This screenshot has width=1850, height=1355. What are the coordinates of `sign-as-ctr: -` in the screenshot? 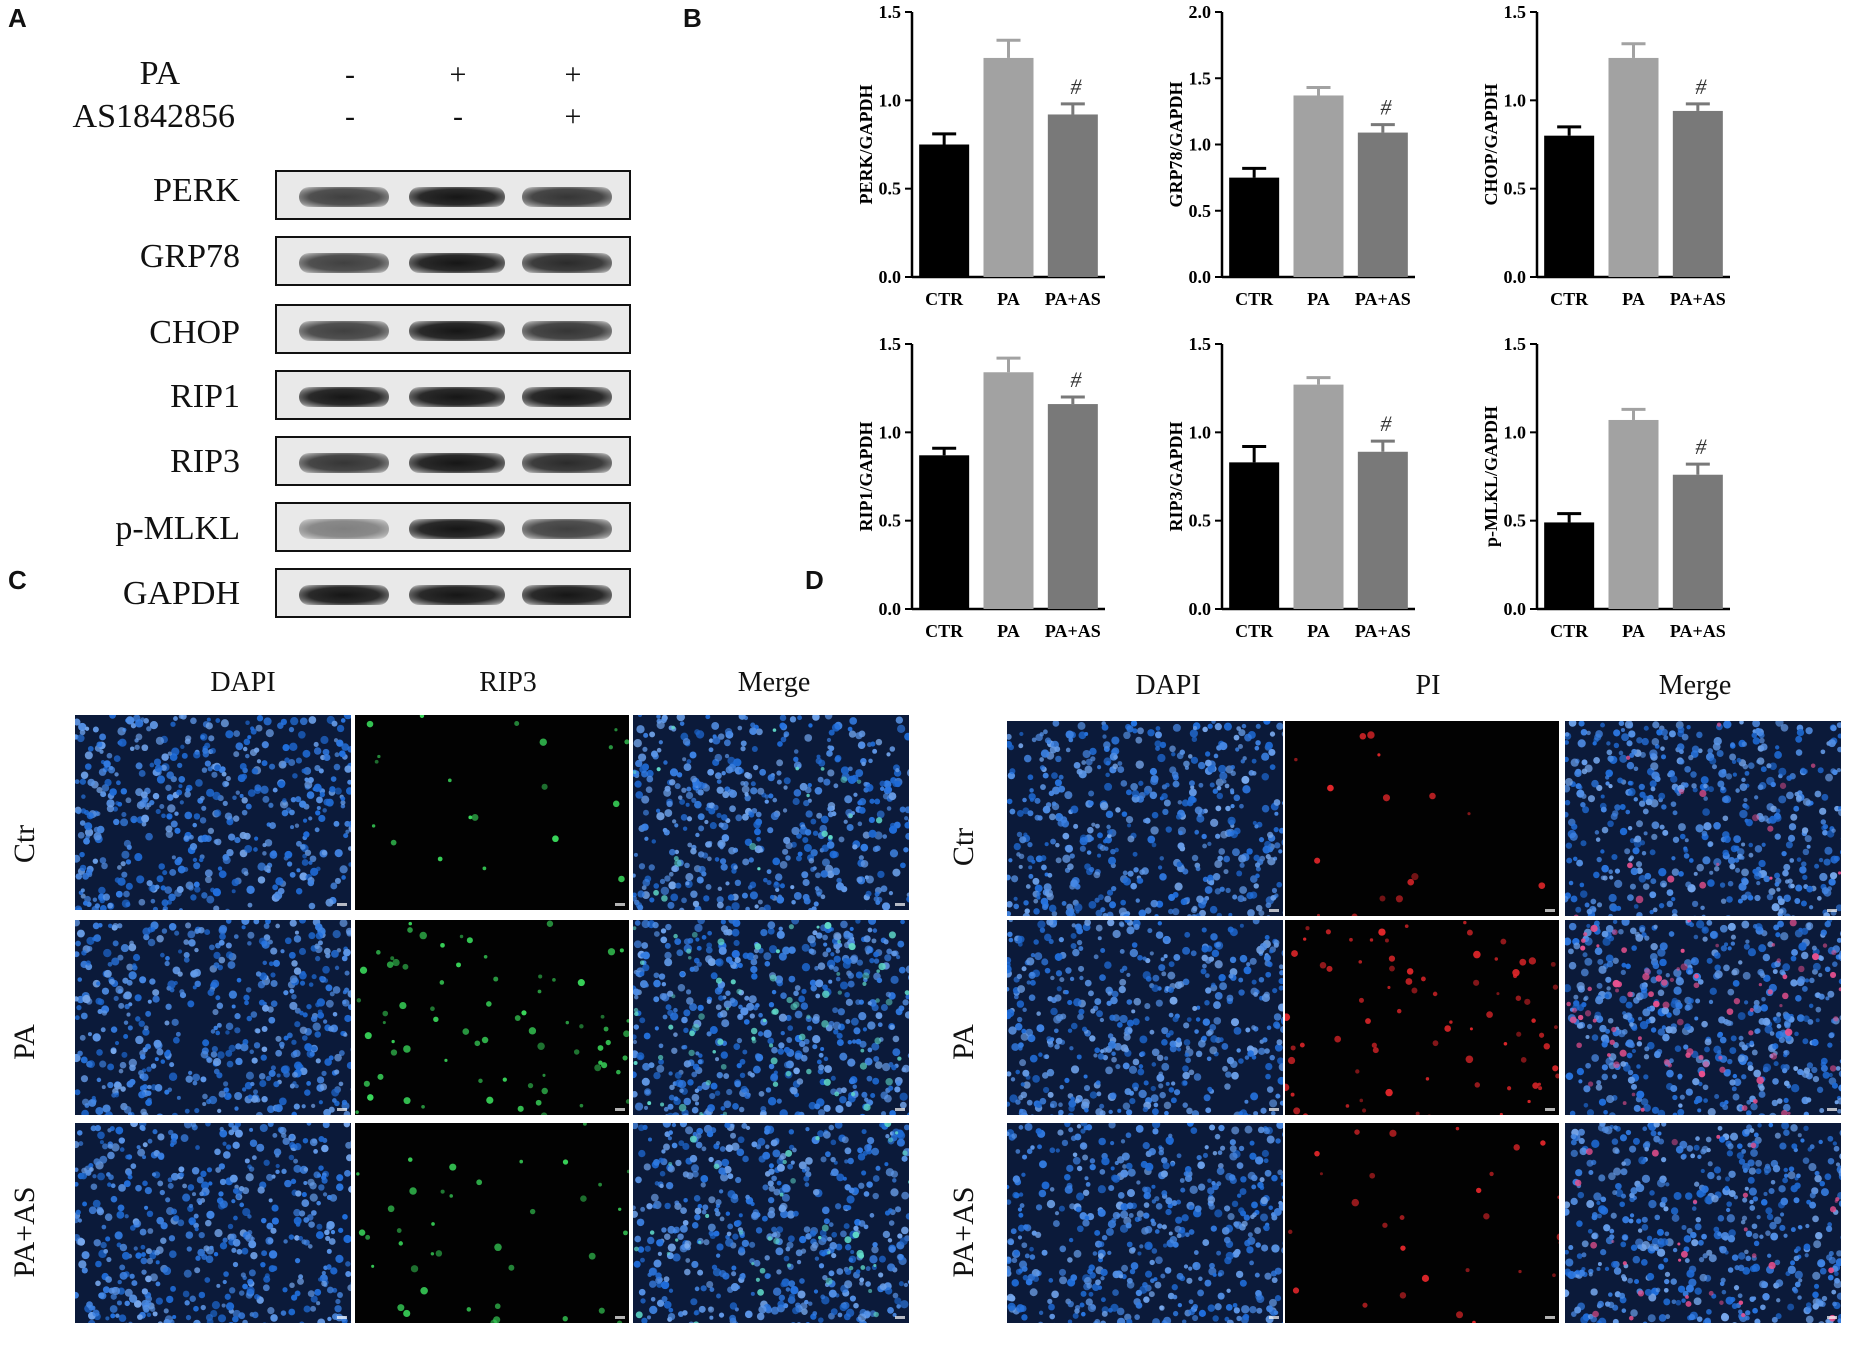 It's located at (350, 116).